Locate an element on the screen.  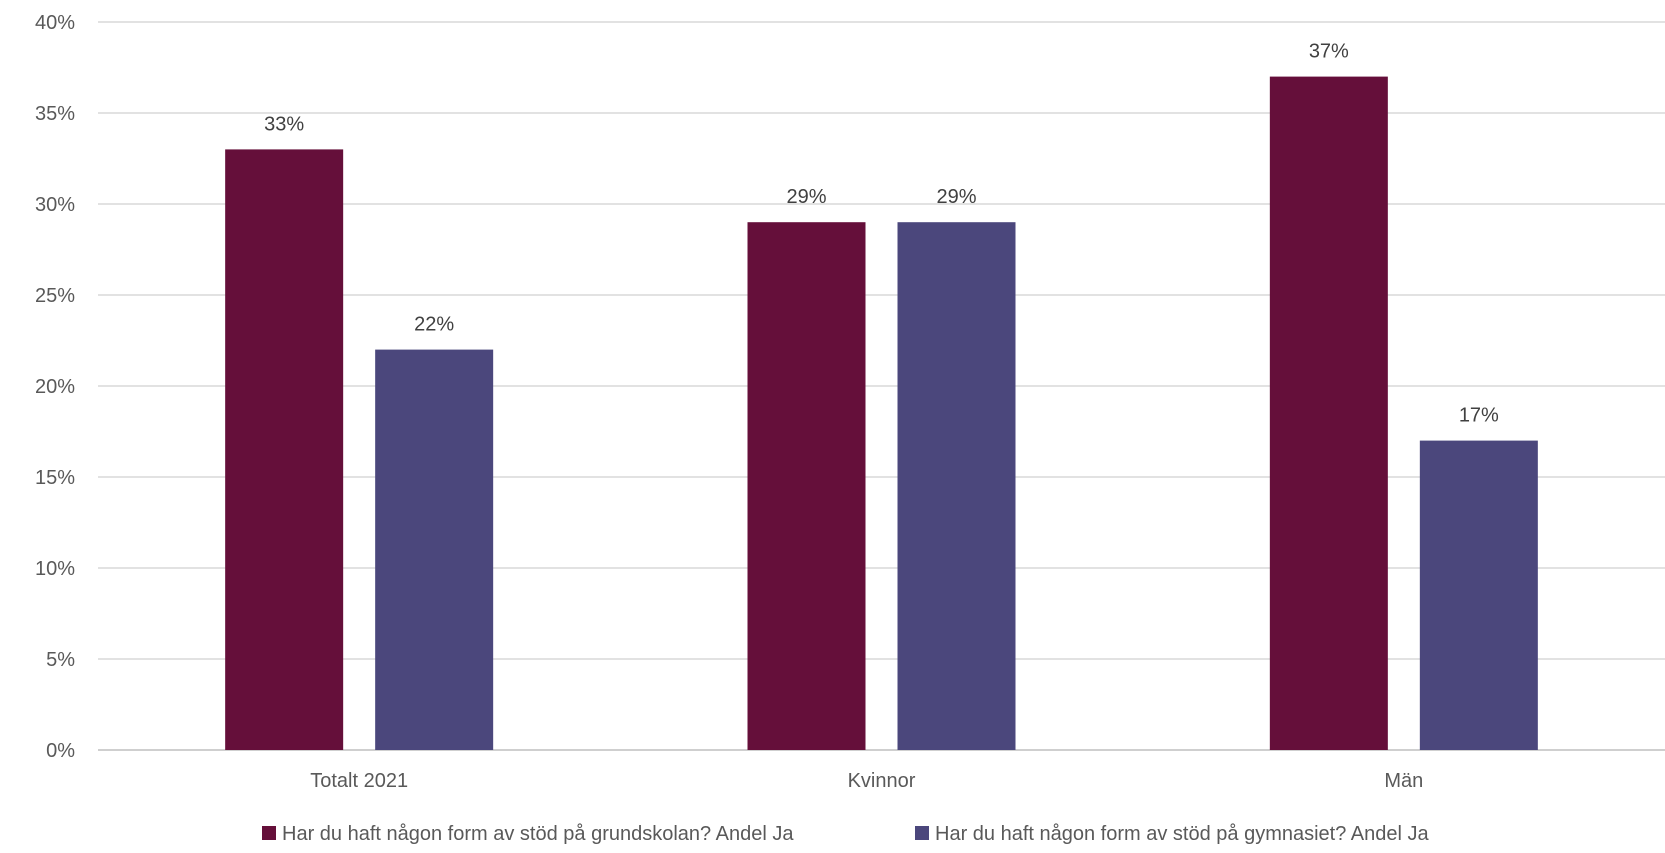
x-tick-label: Totalt 2021 is located at coordinates (359, 781).